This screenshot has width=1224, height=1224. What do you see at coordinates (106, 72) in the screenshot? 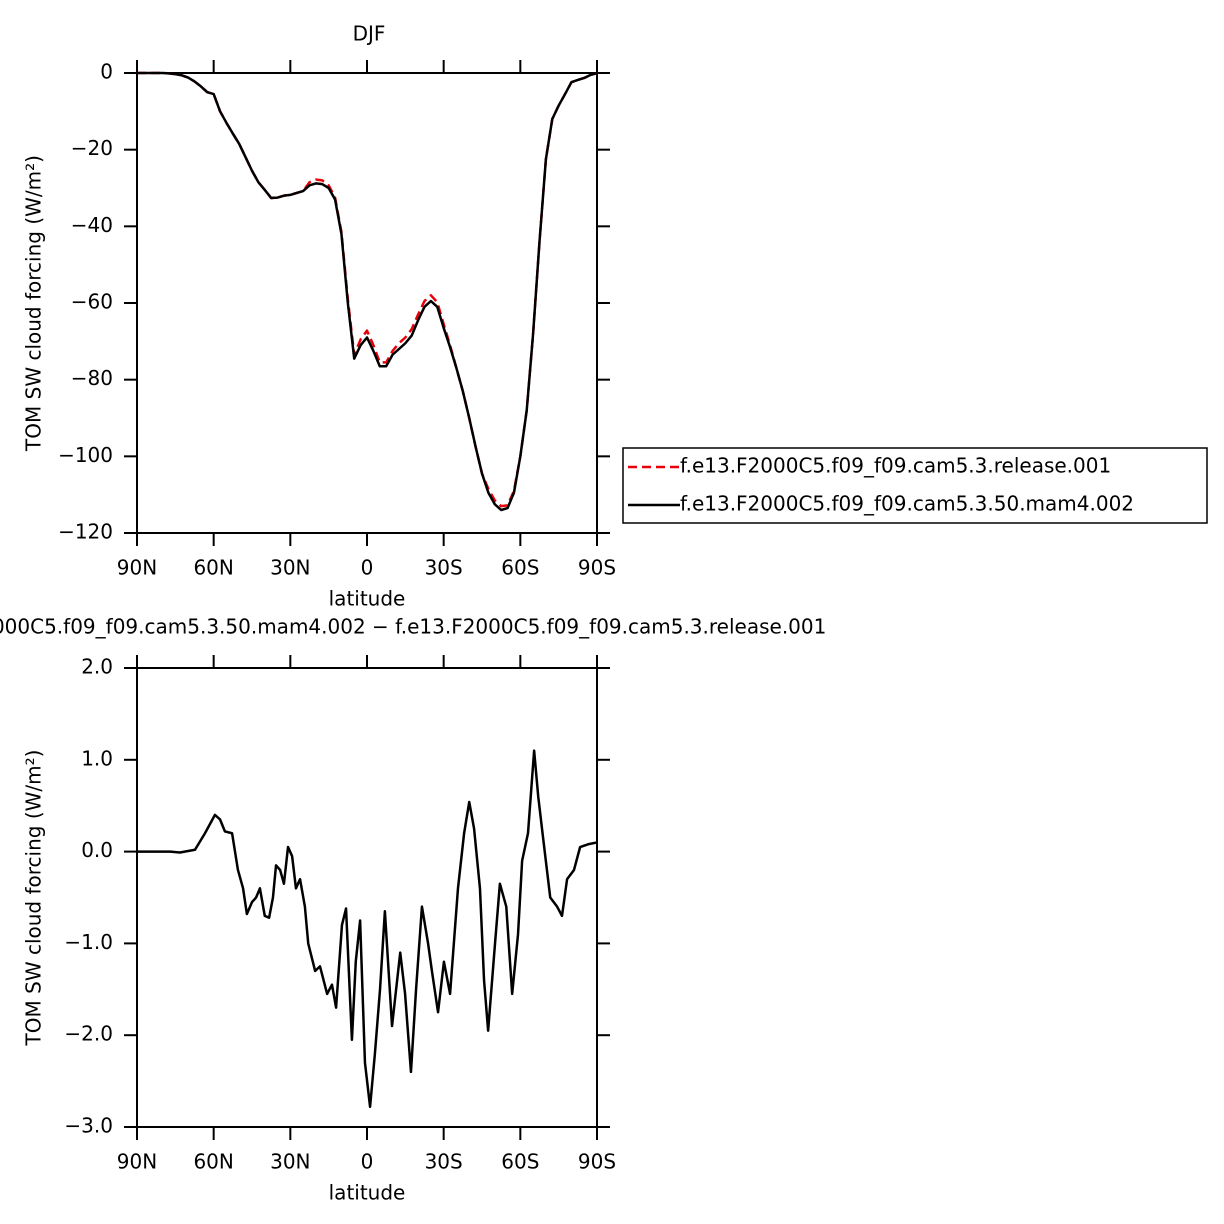
I see `y-tick-label: 0` at bounding box center [106, 72].